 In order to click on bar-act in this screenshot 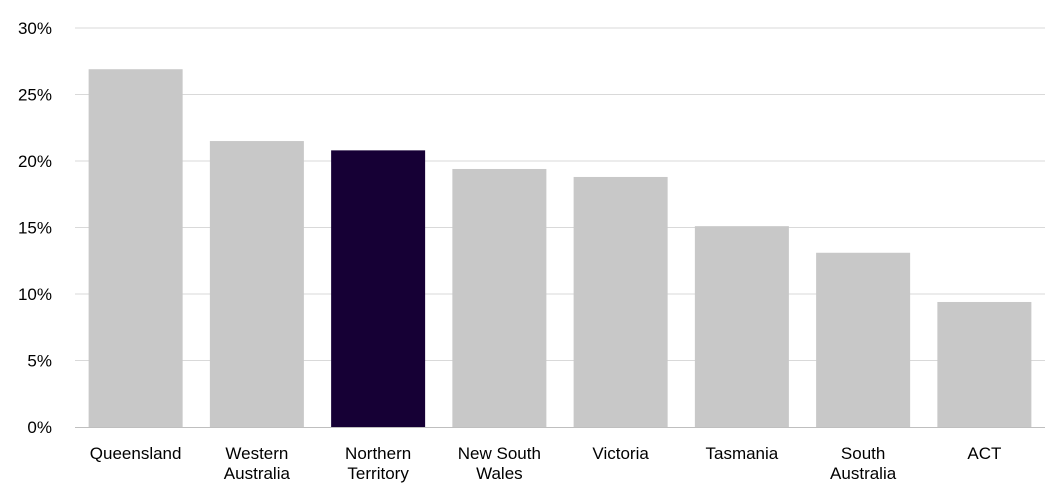, I will do `click(984, 364)`.